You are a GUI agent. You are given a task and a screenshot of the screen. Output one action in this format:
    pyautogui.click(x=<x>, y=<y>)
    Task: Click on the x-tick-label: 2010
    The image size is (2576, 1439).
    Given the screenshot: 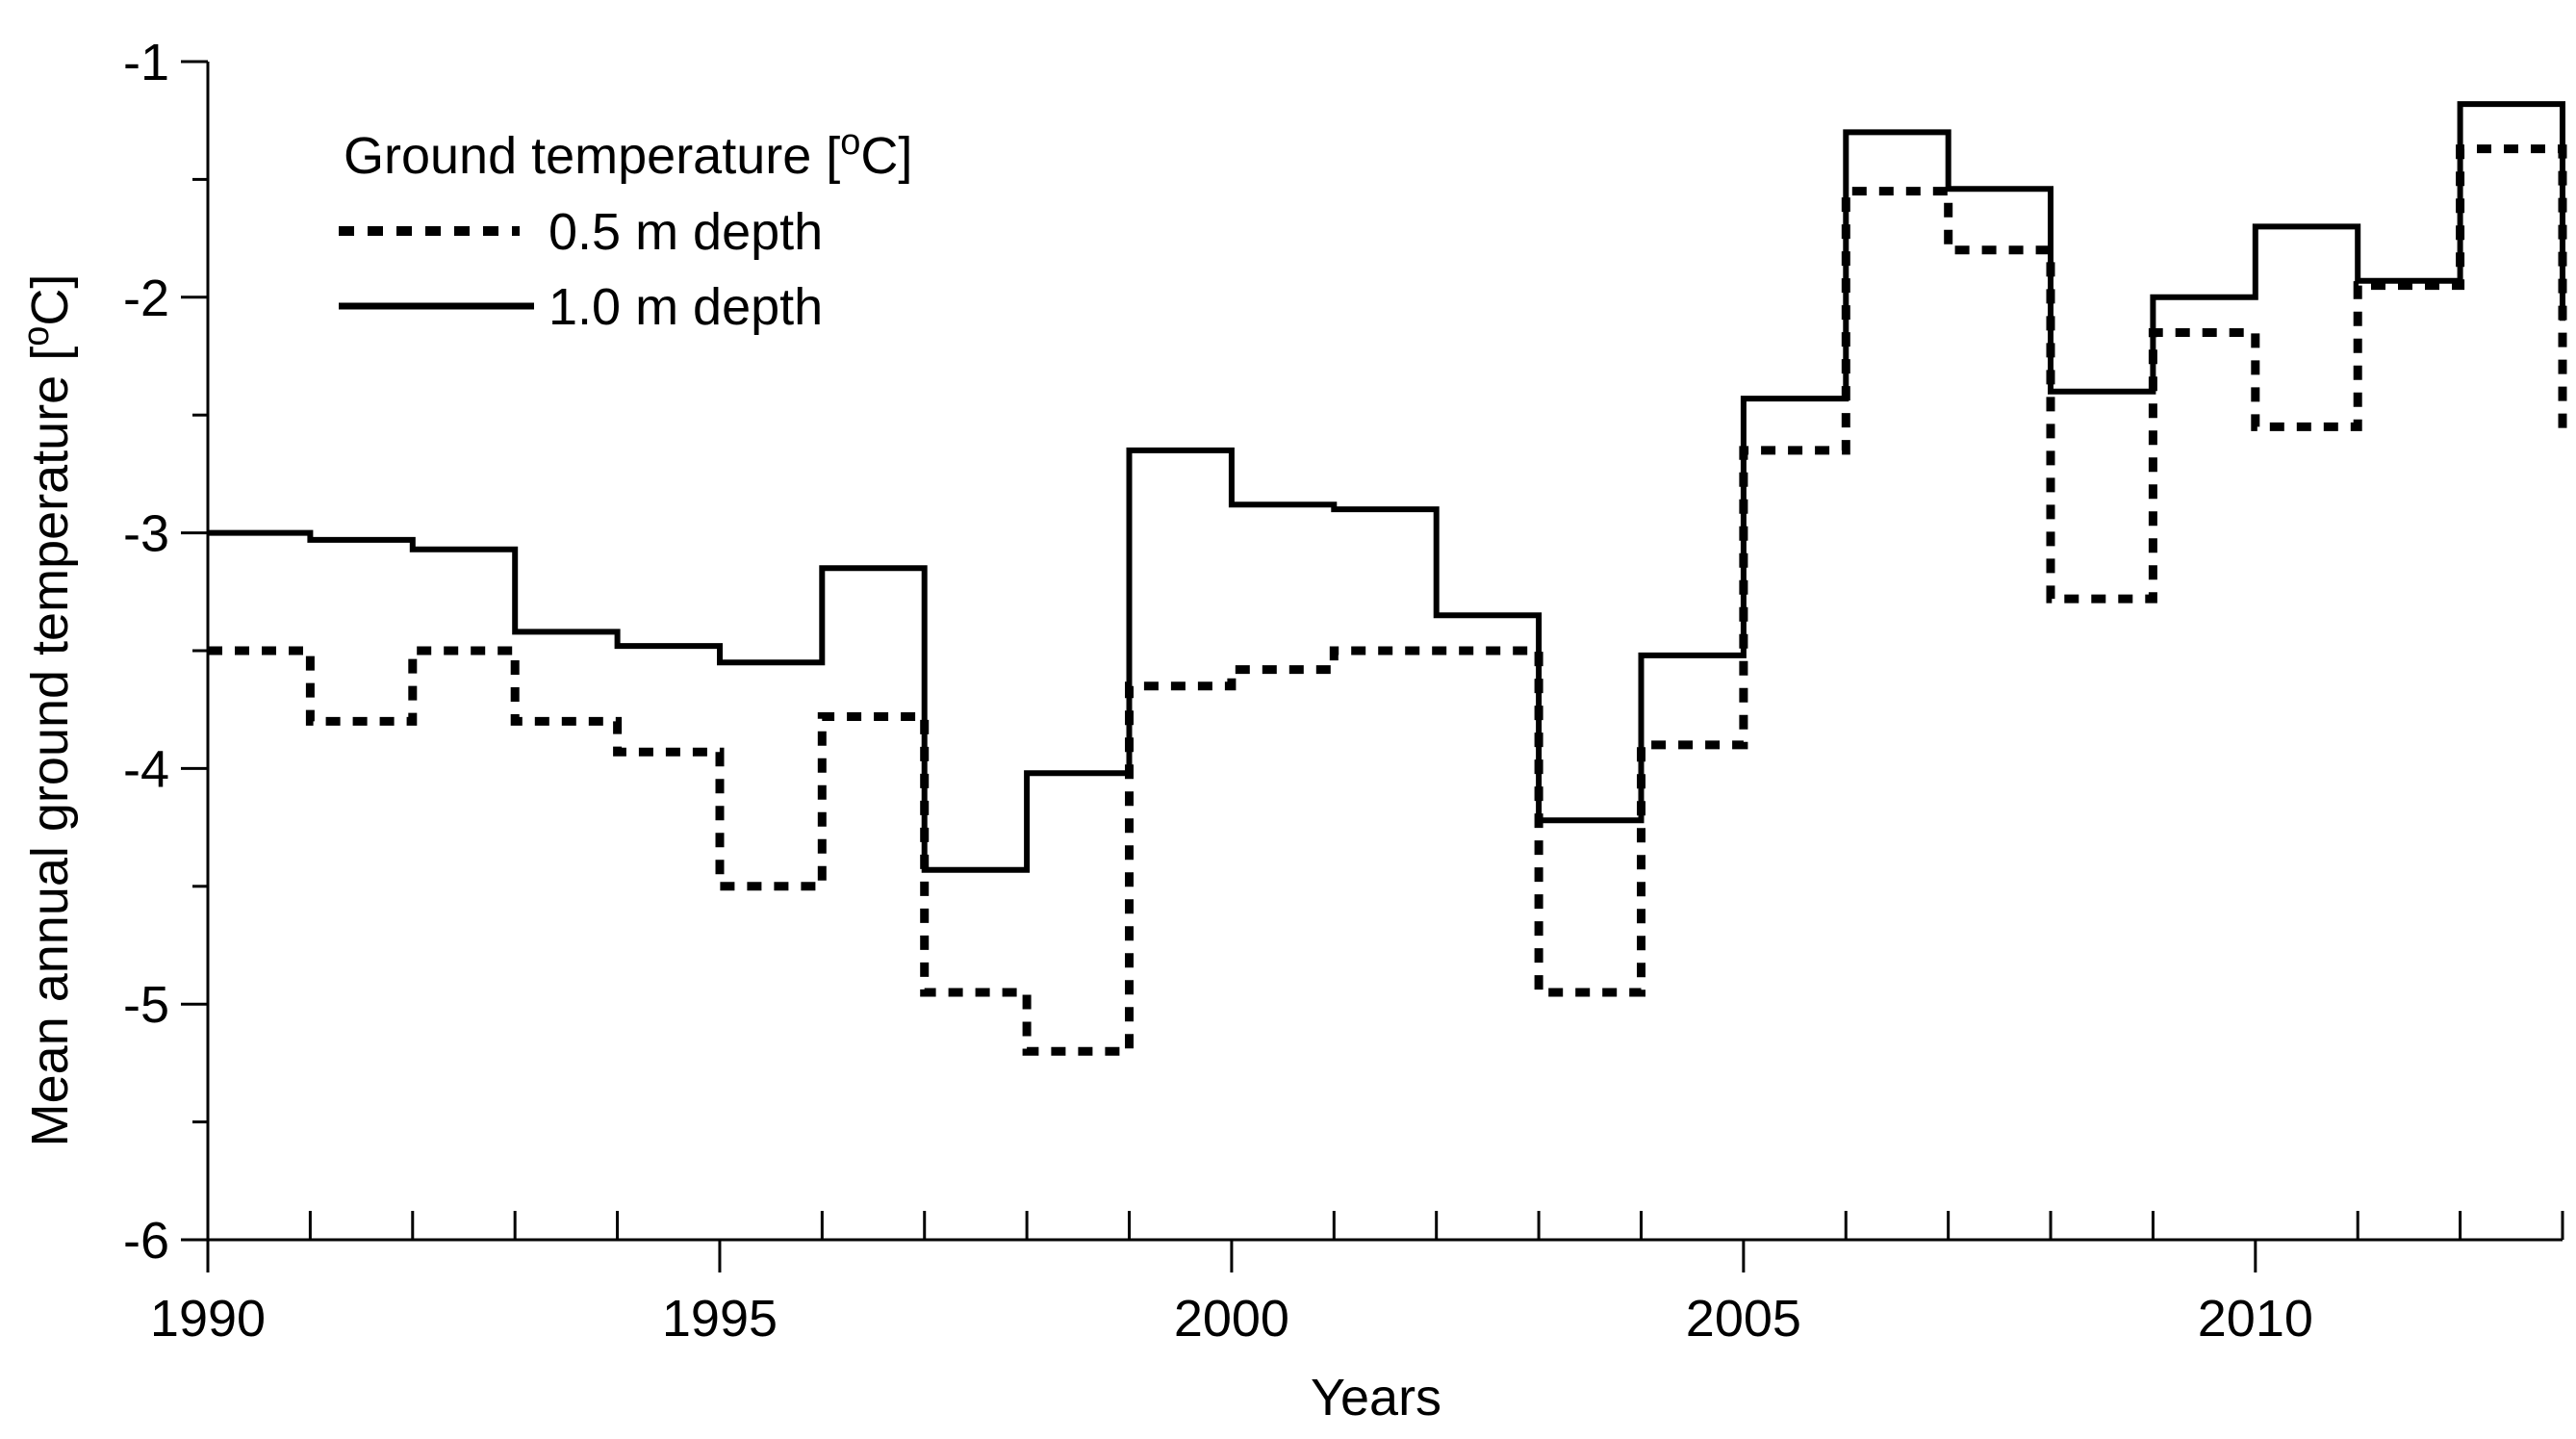 What is the action you would take?
    pyautogui.click(x=2255, y=1319)
    